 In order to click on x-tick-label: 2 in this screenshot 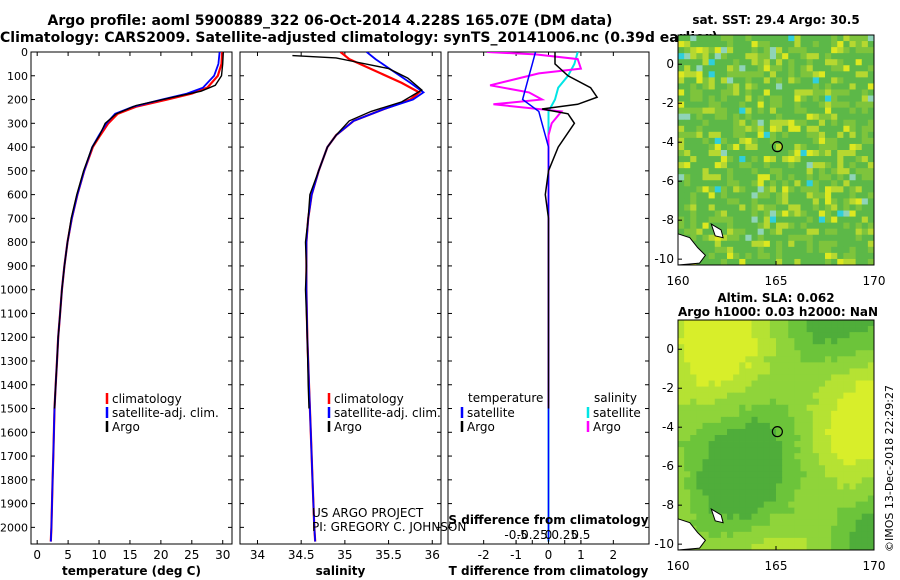, I will do `click(614, 555)`.